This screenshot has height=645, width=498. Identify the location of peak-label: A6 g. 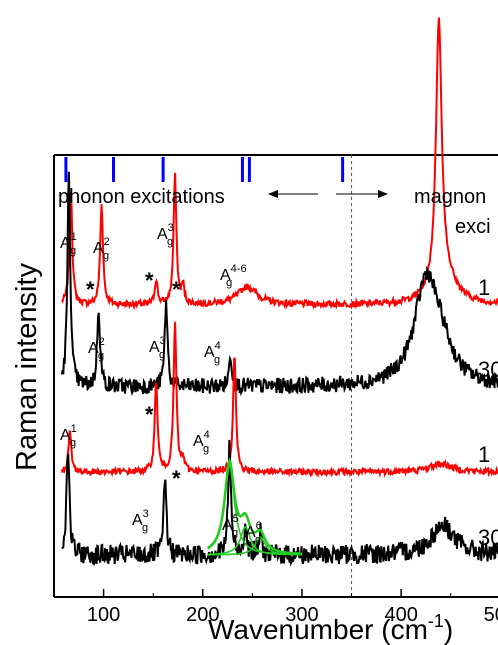
(253, 533).